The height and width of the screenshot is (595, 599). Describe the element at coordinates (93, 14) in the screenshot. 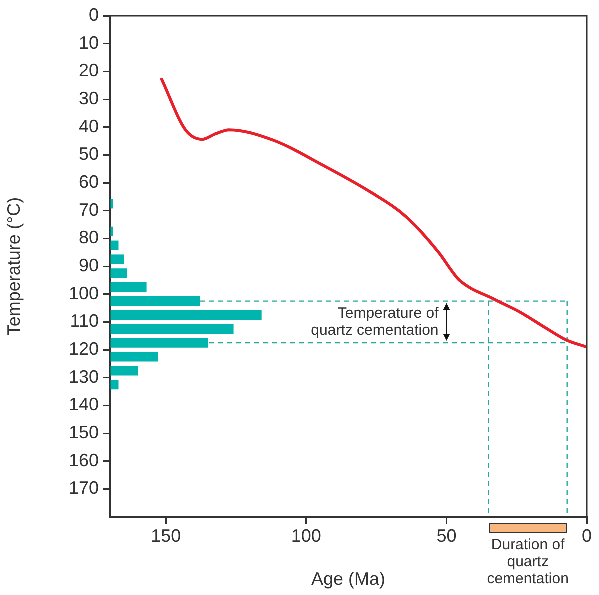

I see `y-tick-label: 0` at that location.